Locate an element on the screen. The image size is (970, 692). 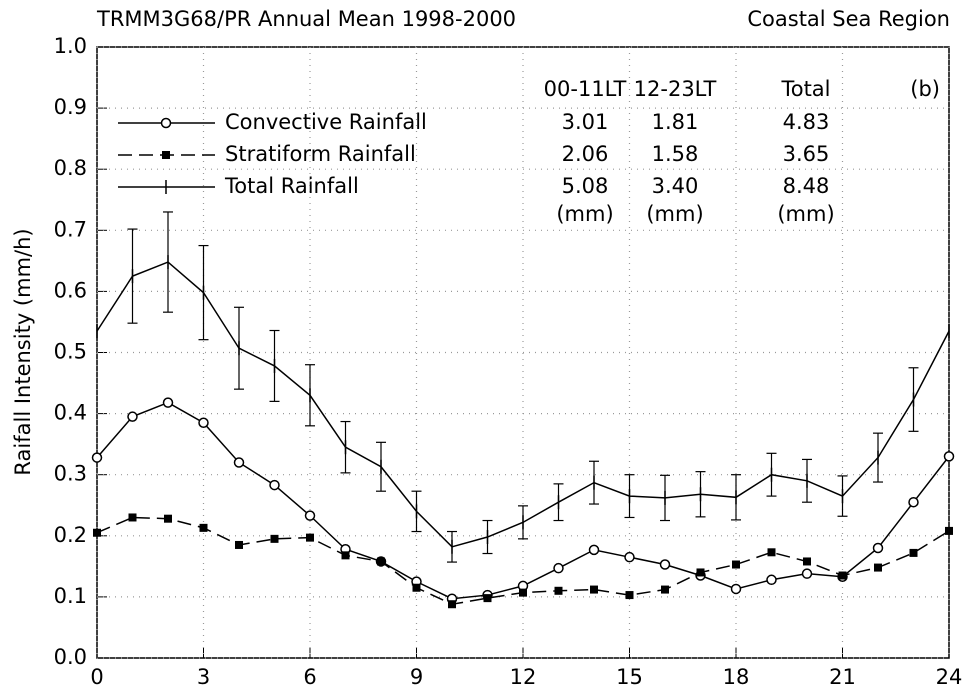
y-tick-label: 0.1 is located at coordinates (70, 596).